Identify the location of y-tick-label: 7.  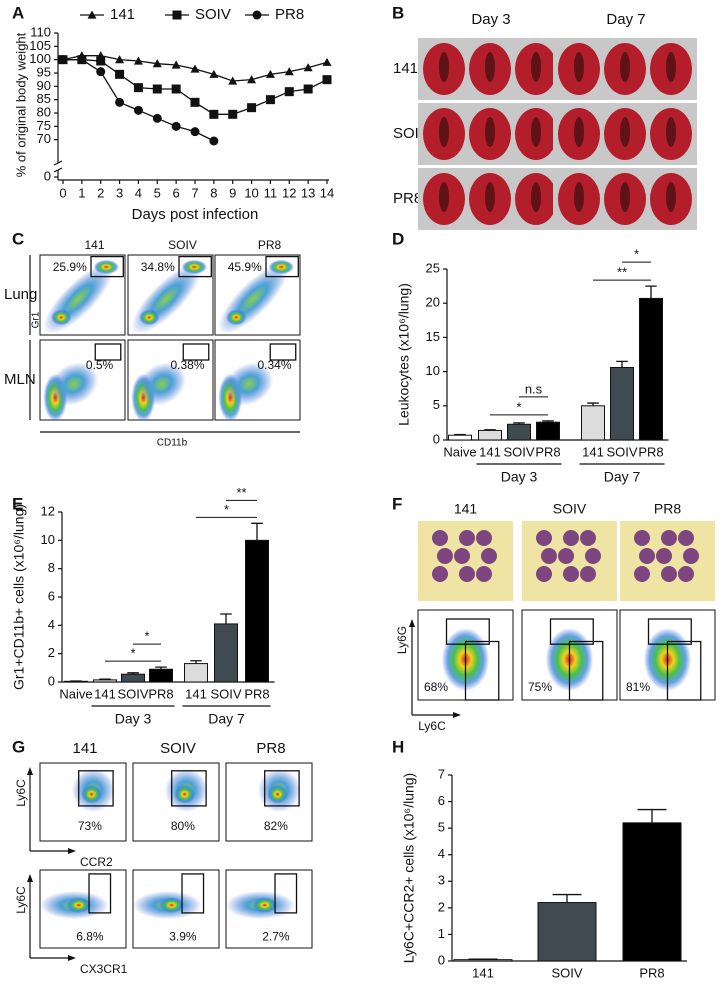
(441, 773).